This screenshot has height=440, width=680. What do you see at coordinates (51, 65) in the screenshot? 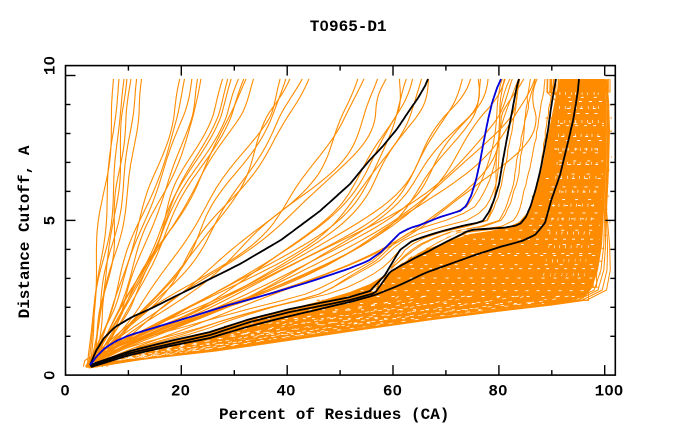
I see `svg-text: 10` at bounding box center [51, 65].